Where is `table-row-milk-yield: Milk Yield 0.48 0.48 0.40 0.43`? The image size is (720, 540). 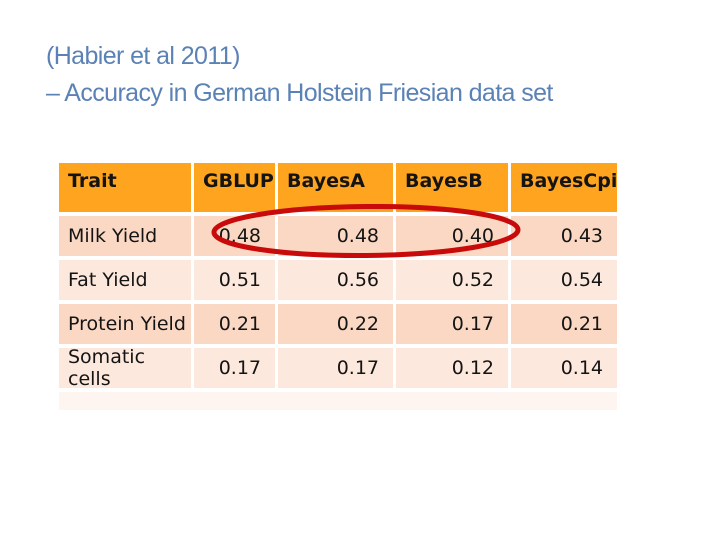 table-row-milk-yield: Milk Yield 0.48 0.48 0.40 0.43 is located at coordinates (338, 236).